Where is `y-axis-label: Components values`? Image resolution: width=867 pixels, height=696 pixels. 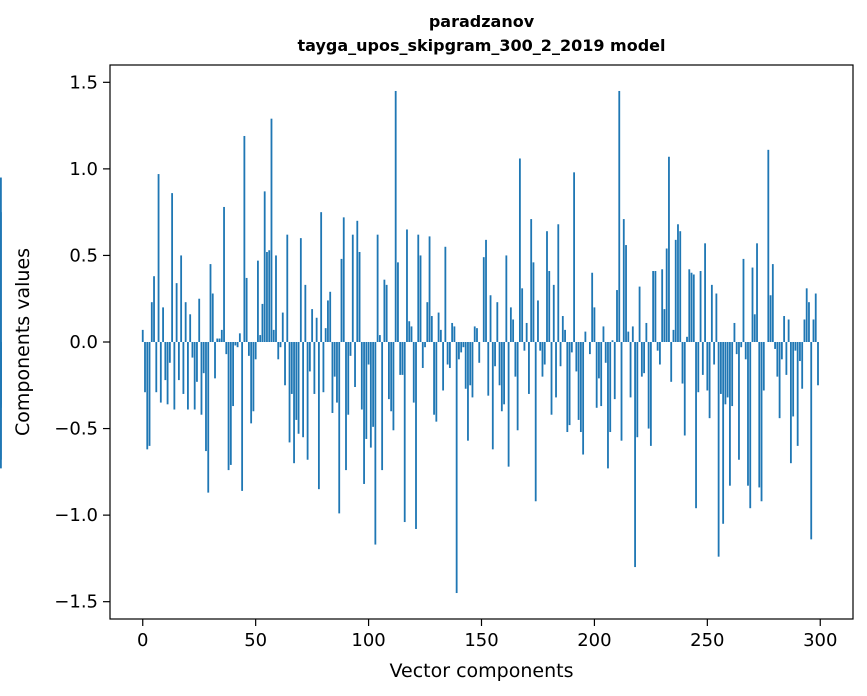 y-axis-label: Components values is located at coordinates (23, 342).